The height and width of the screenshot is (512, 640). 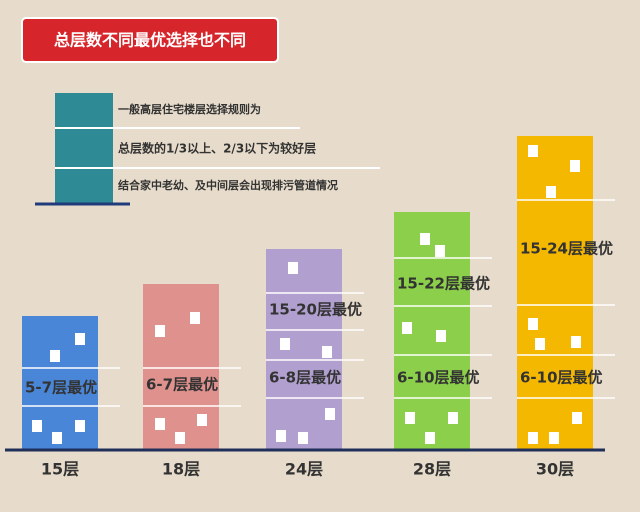 I want to click on legend-building, so click(x=84, y=148).